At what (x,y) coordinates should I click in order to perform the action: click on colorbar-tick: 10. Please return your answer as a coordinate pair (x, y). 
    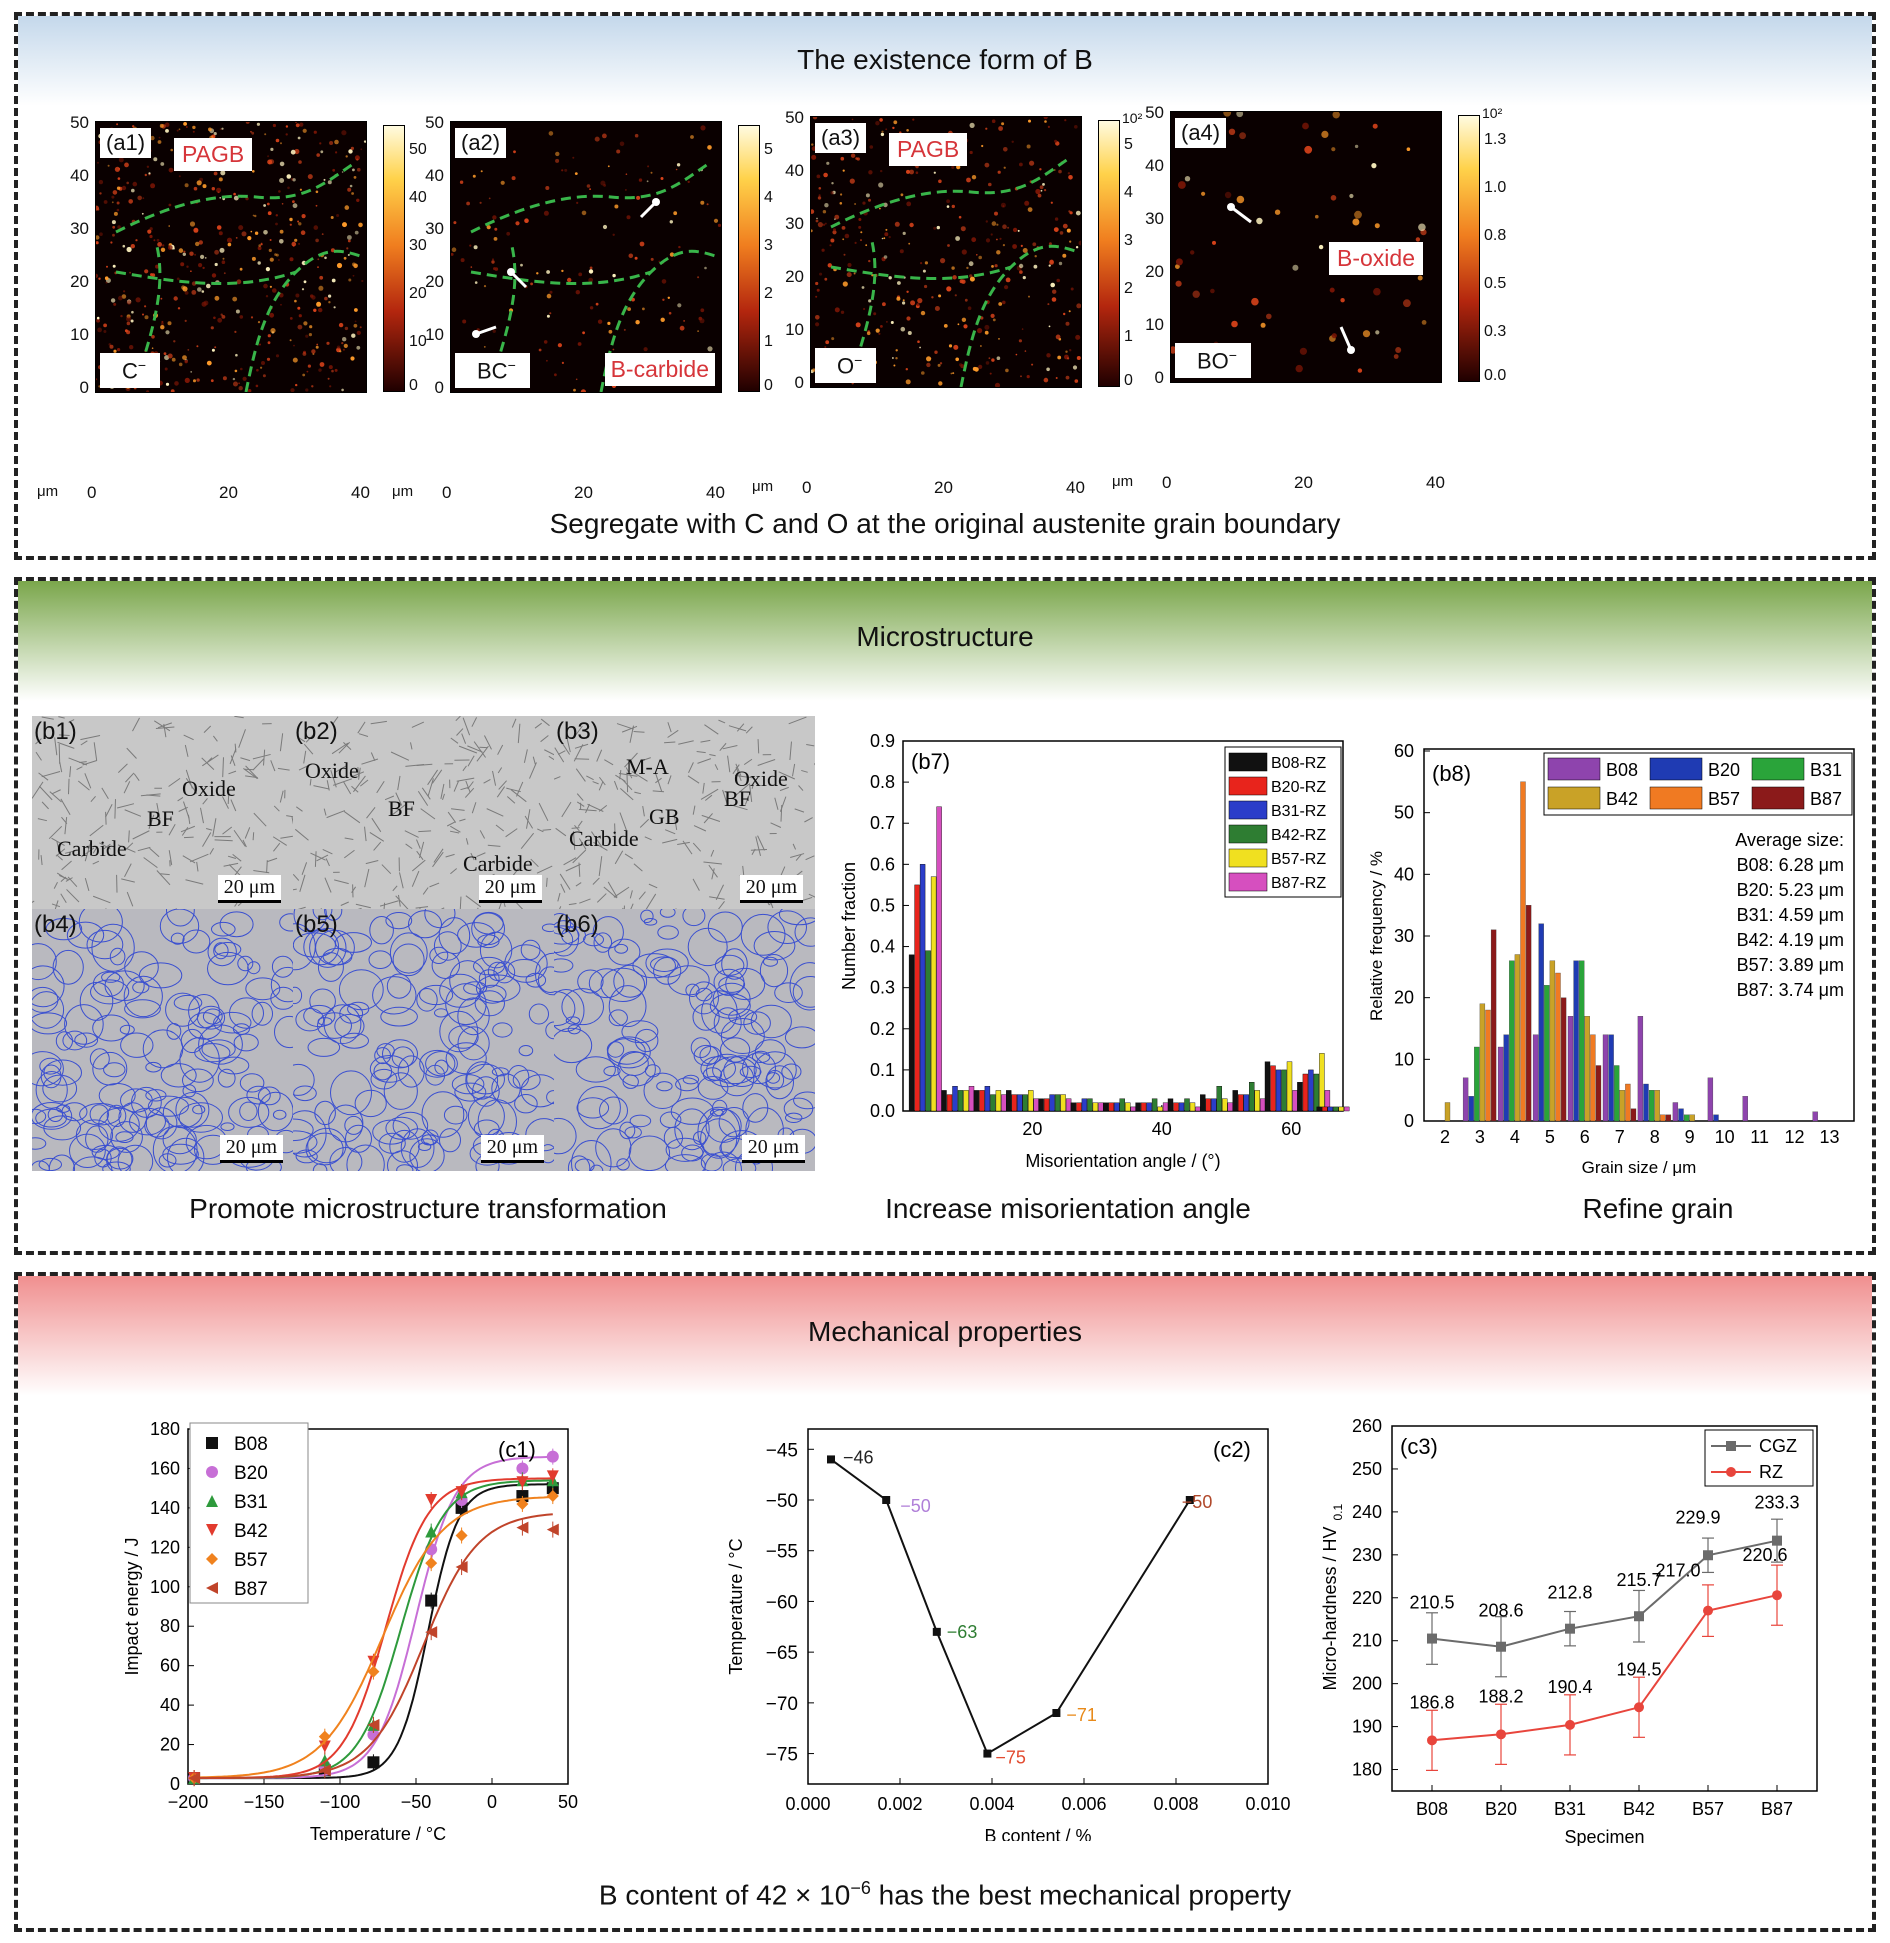
    Looking at the image, I should click on (418, 341).